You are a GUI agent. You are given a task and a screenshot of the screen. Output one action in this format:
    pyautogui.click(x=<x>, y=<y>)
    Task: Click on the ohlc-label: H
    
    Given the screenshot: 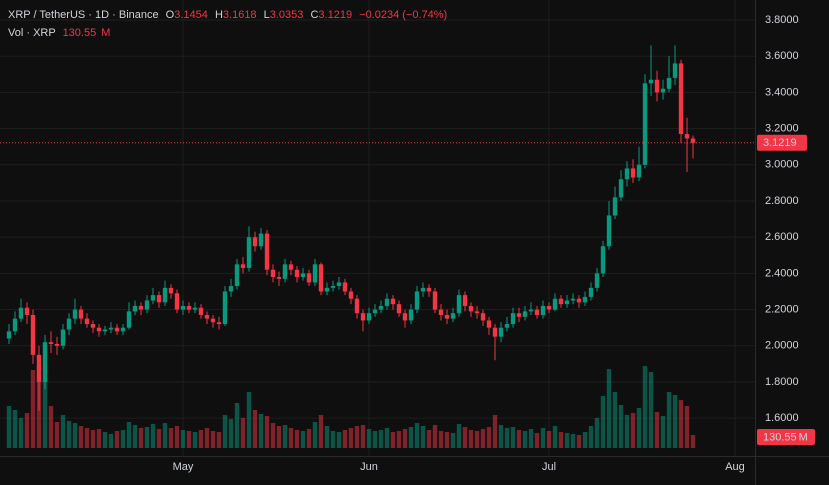 What is the action you would take?
    pyautogui.click(x=219, y=15)
    